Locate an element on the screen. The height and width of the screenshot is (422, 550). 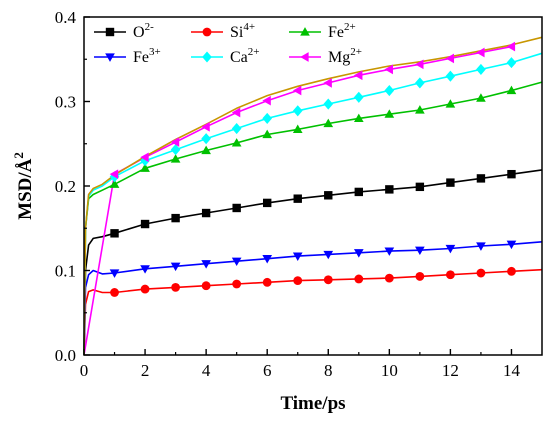
legend-item-0: O2- is located at coordinates (124, 31).